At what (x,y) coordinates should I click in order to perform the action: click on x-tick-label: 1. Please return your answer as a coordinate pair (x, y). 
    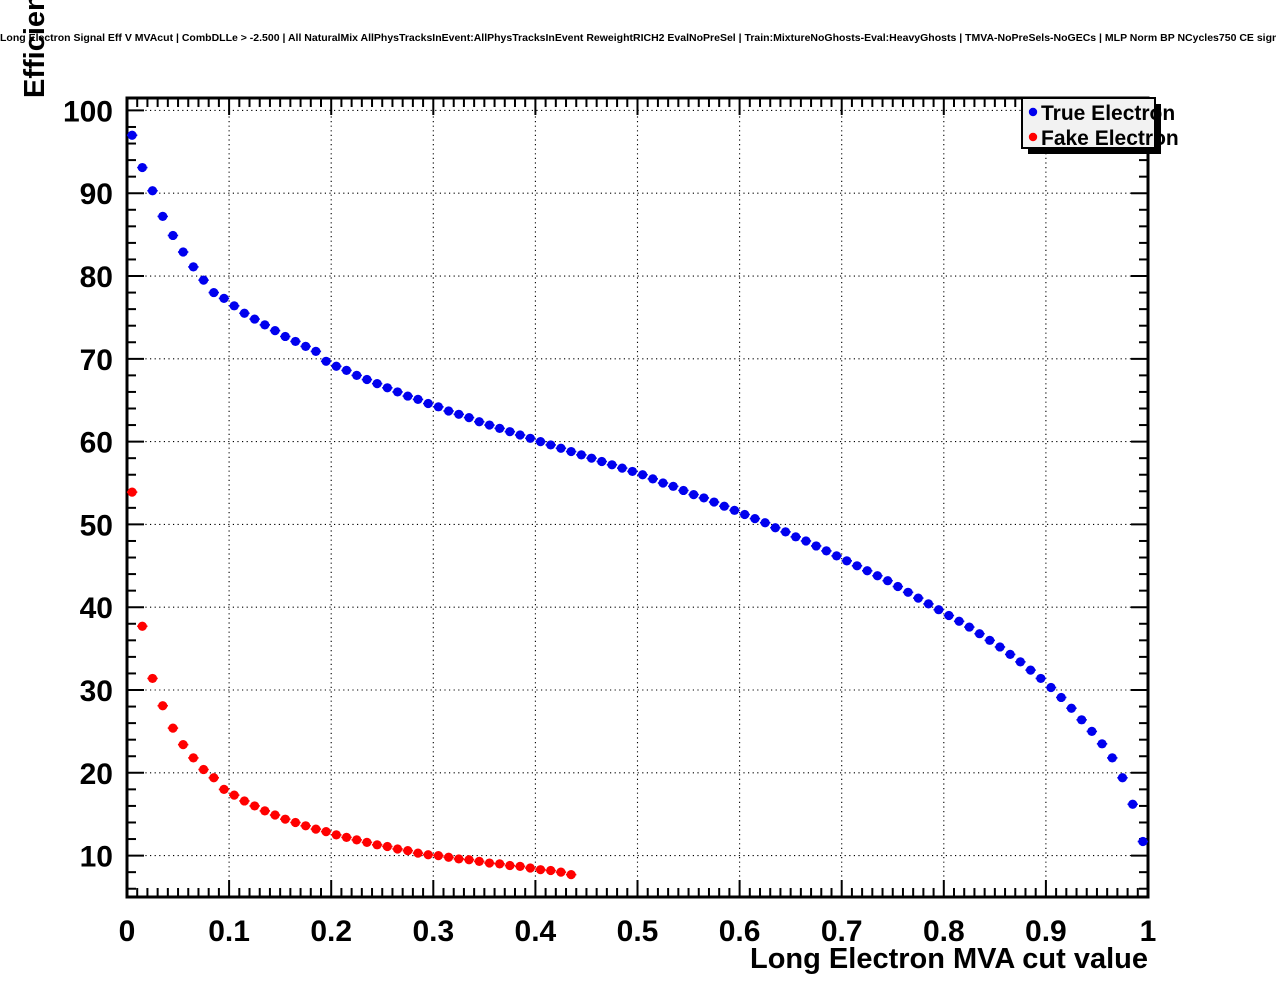
    Looking at the image, I should click on (1148, 931).